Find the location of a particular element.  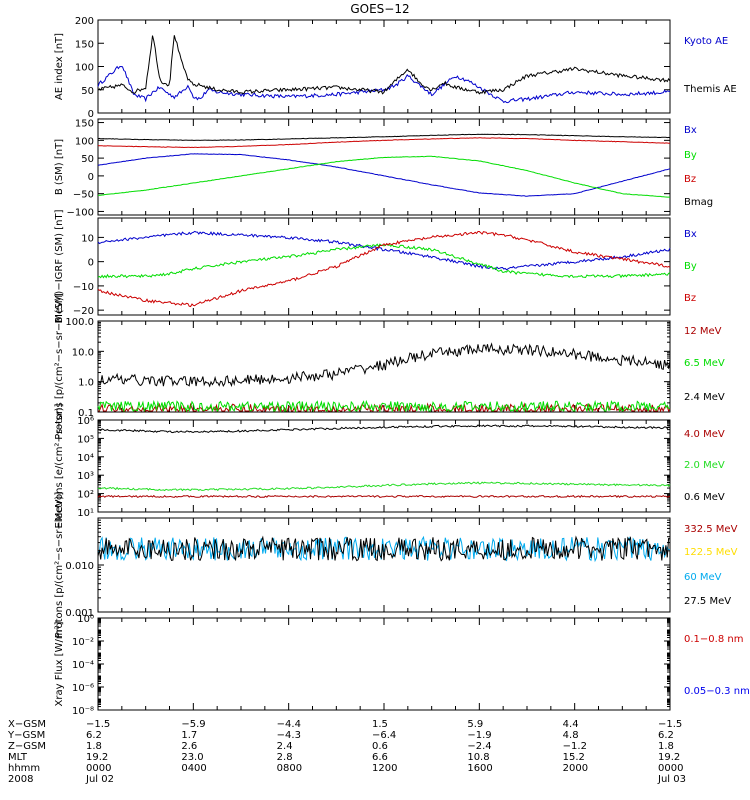

x-tick-value: 2.6 is located at coordinates (189, 746).